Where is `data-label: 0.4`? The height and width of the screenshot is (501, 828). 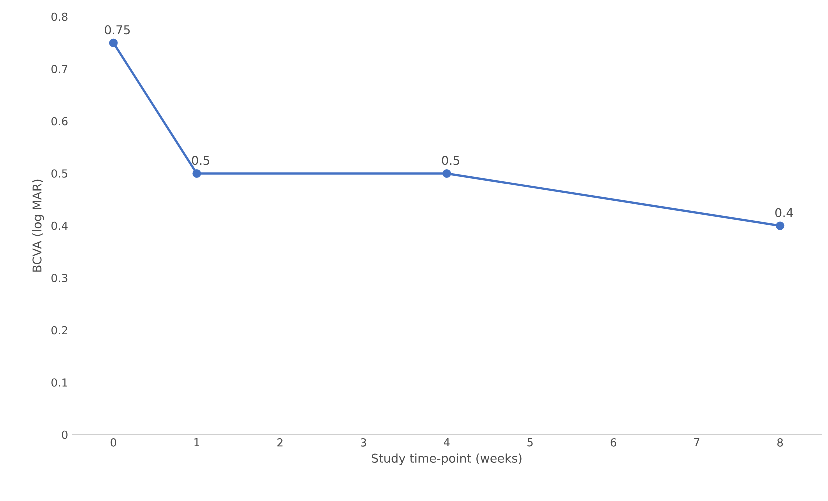
data-label: 0.4 is located at coordinates (785, 213).